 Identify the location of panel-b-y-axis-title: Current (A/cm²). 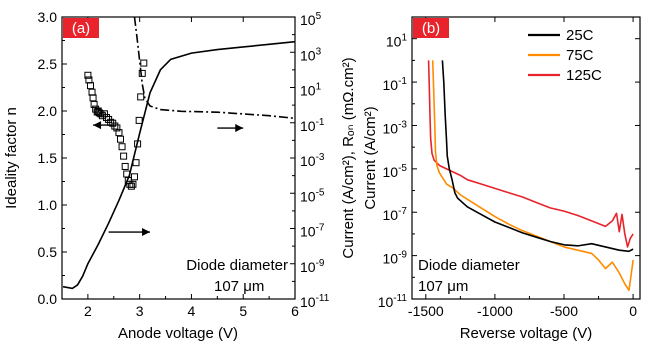
(370, 157).